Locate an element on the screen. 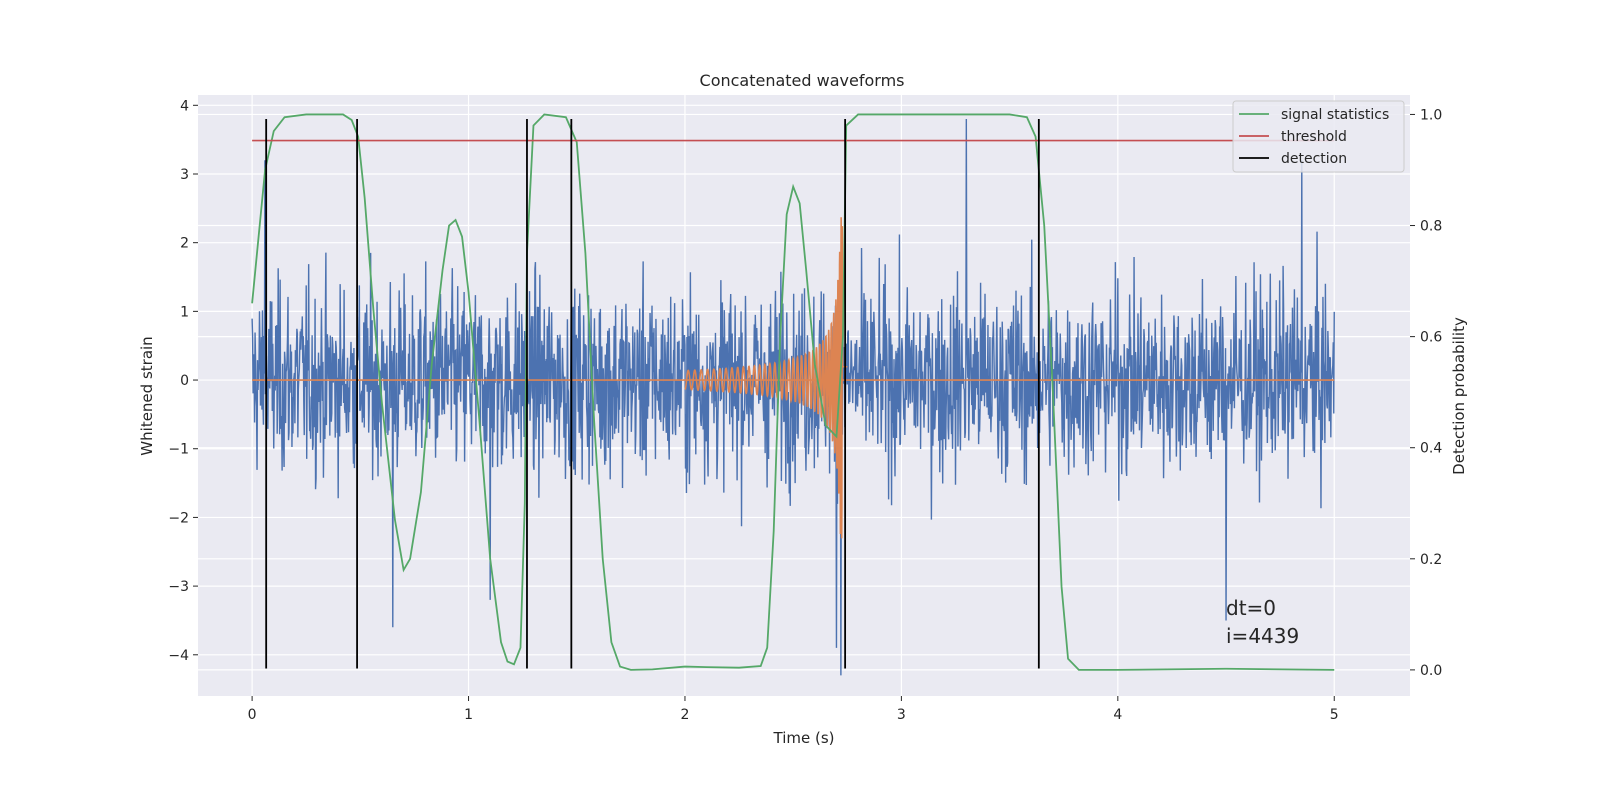 Image resolution: width=1600 pixels, height=800 pixels. y-tick-label: 2 is located at coordinates (184, 244).